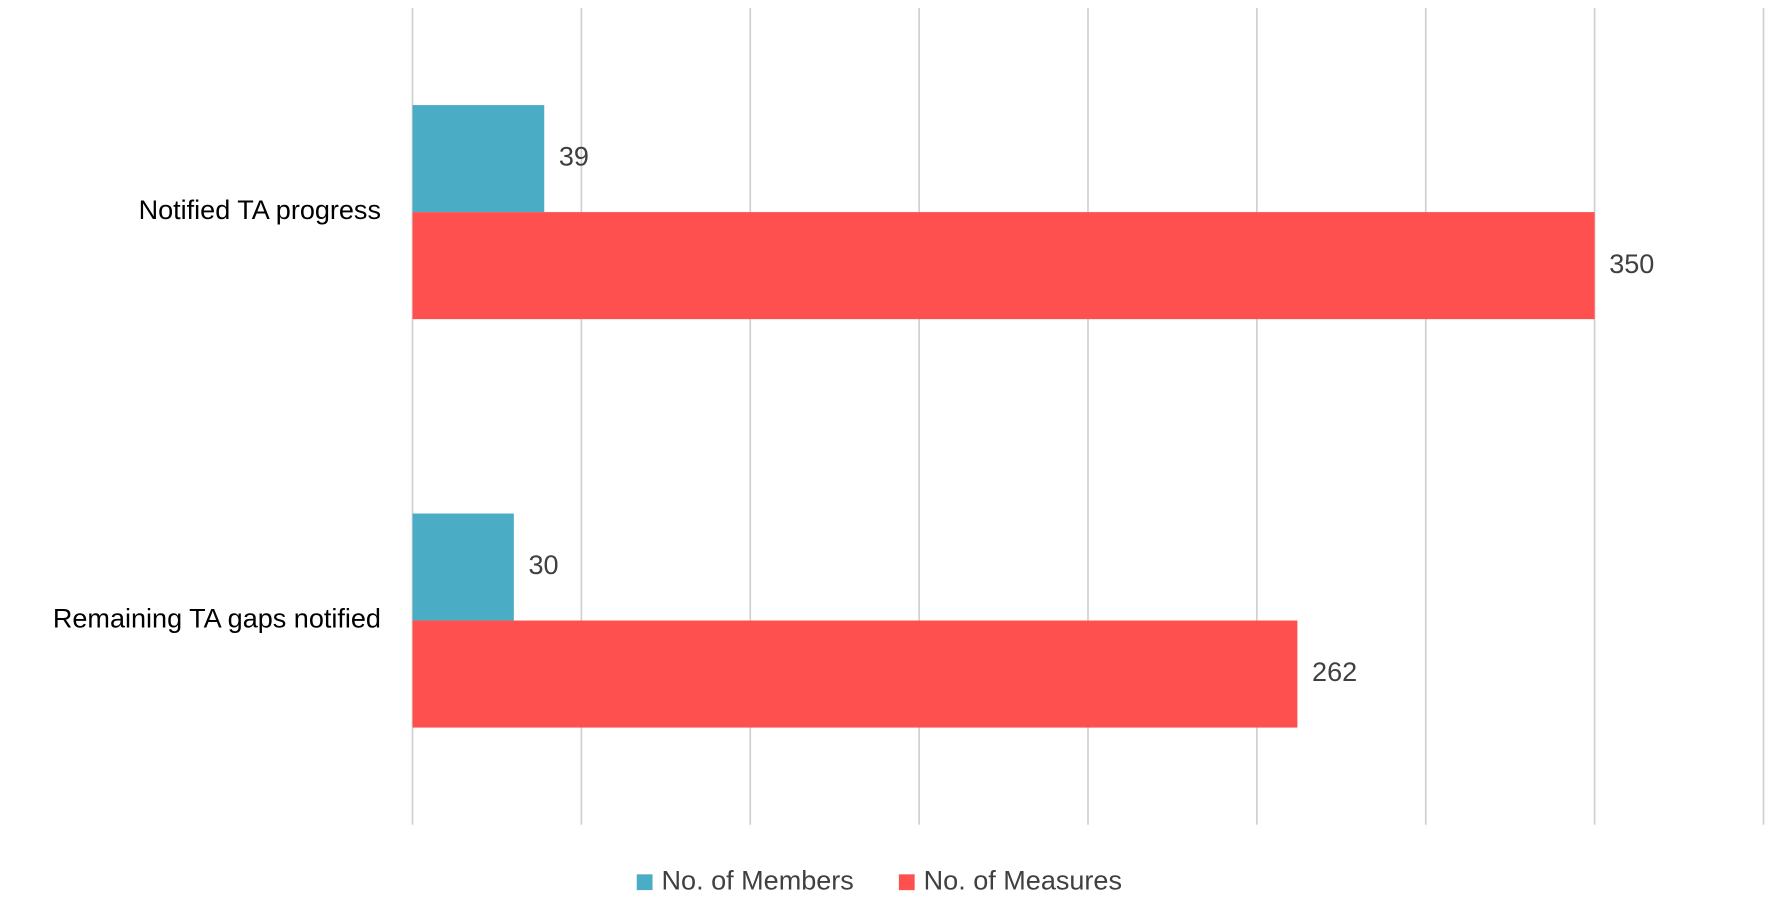 This screenshot has width=1767, height=898. Describe the element at coordinates (543, 565) in the screenshot. I see `data-label: 30` at that location.